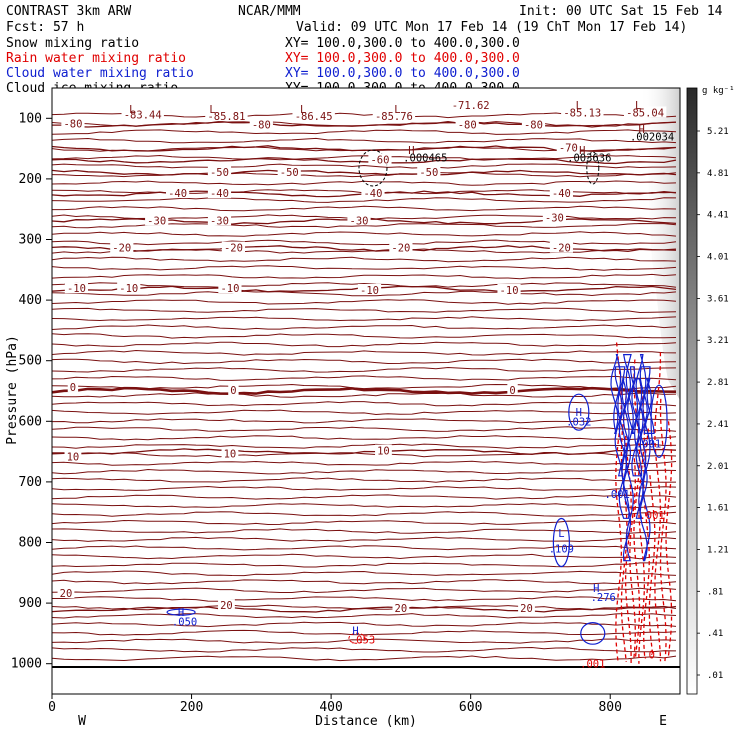 This screenshot has width=740, height=740. Describe the element at coordinates (718, 425) in the screenshot. I see `colorbar-label: 2.41` at that location.